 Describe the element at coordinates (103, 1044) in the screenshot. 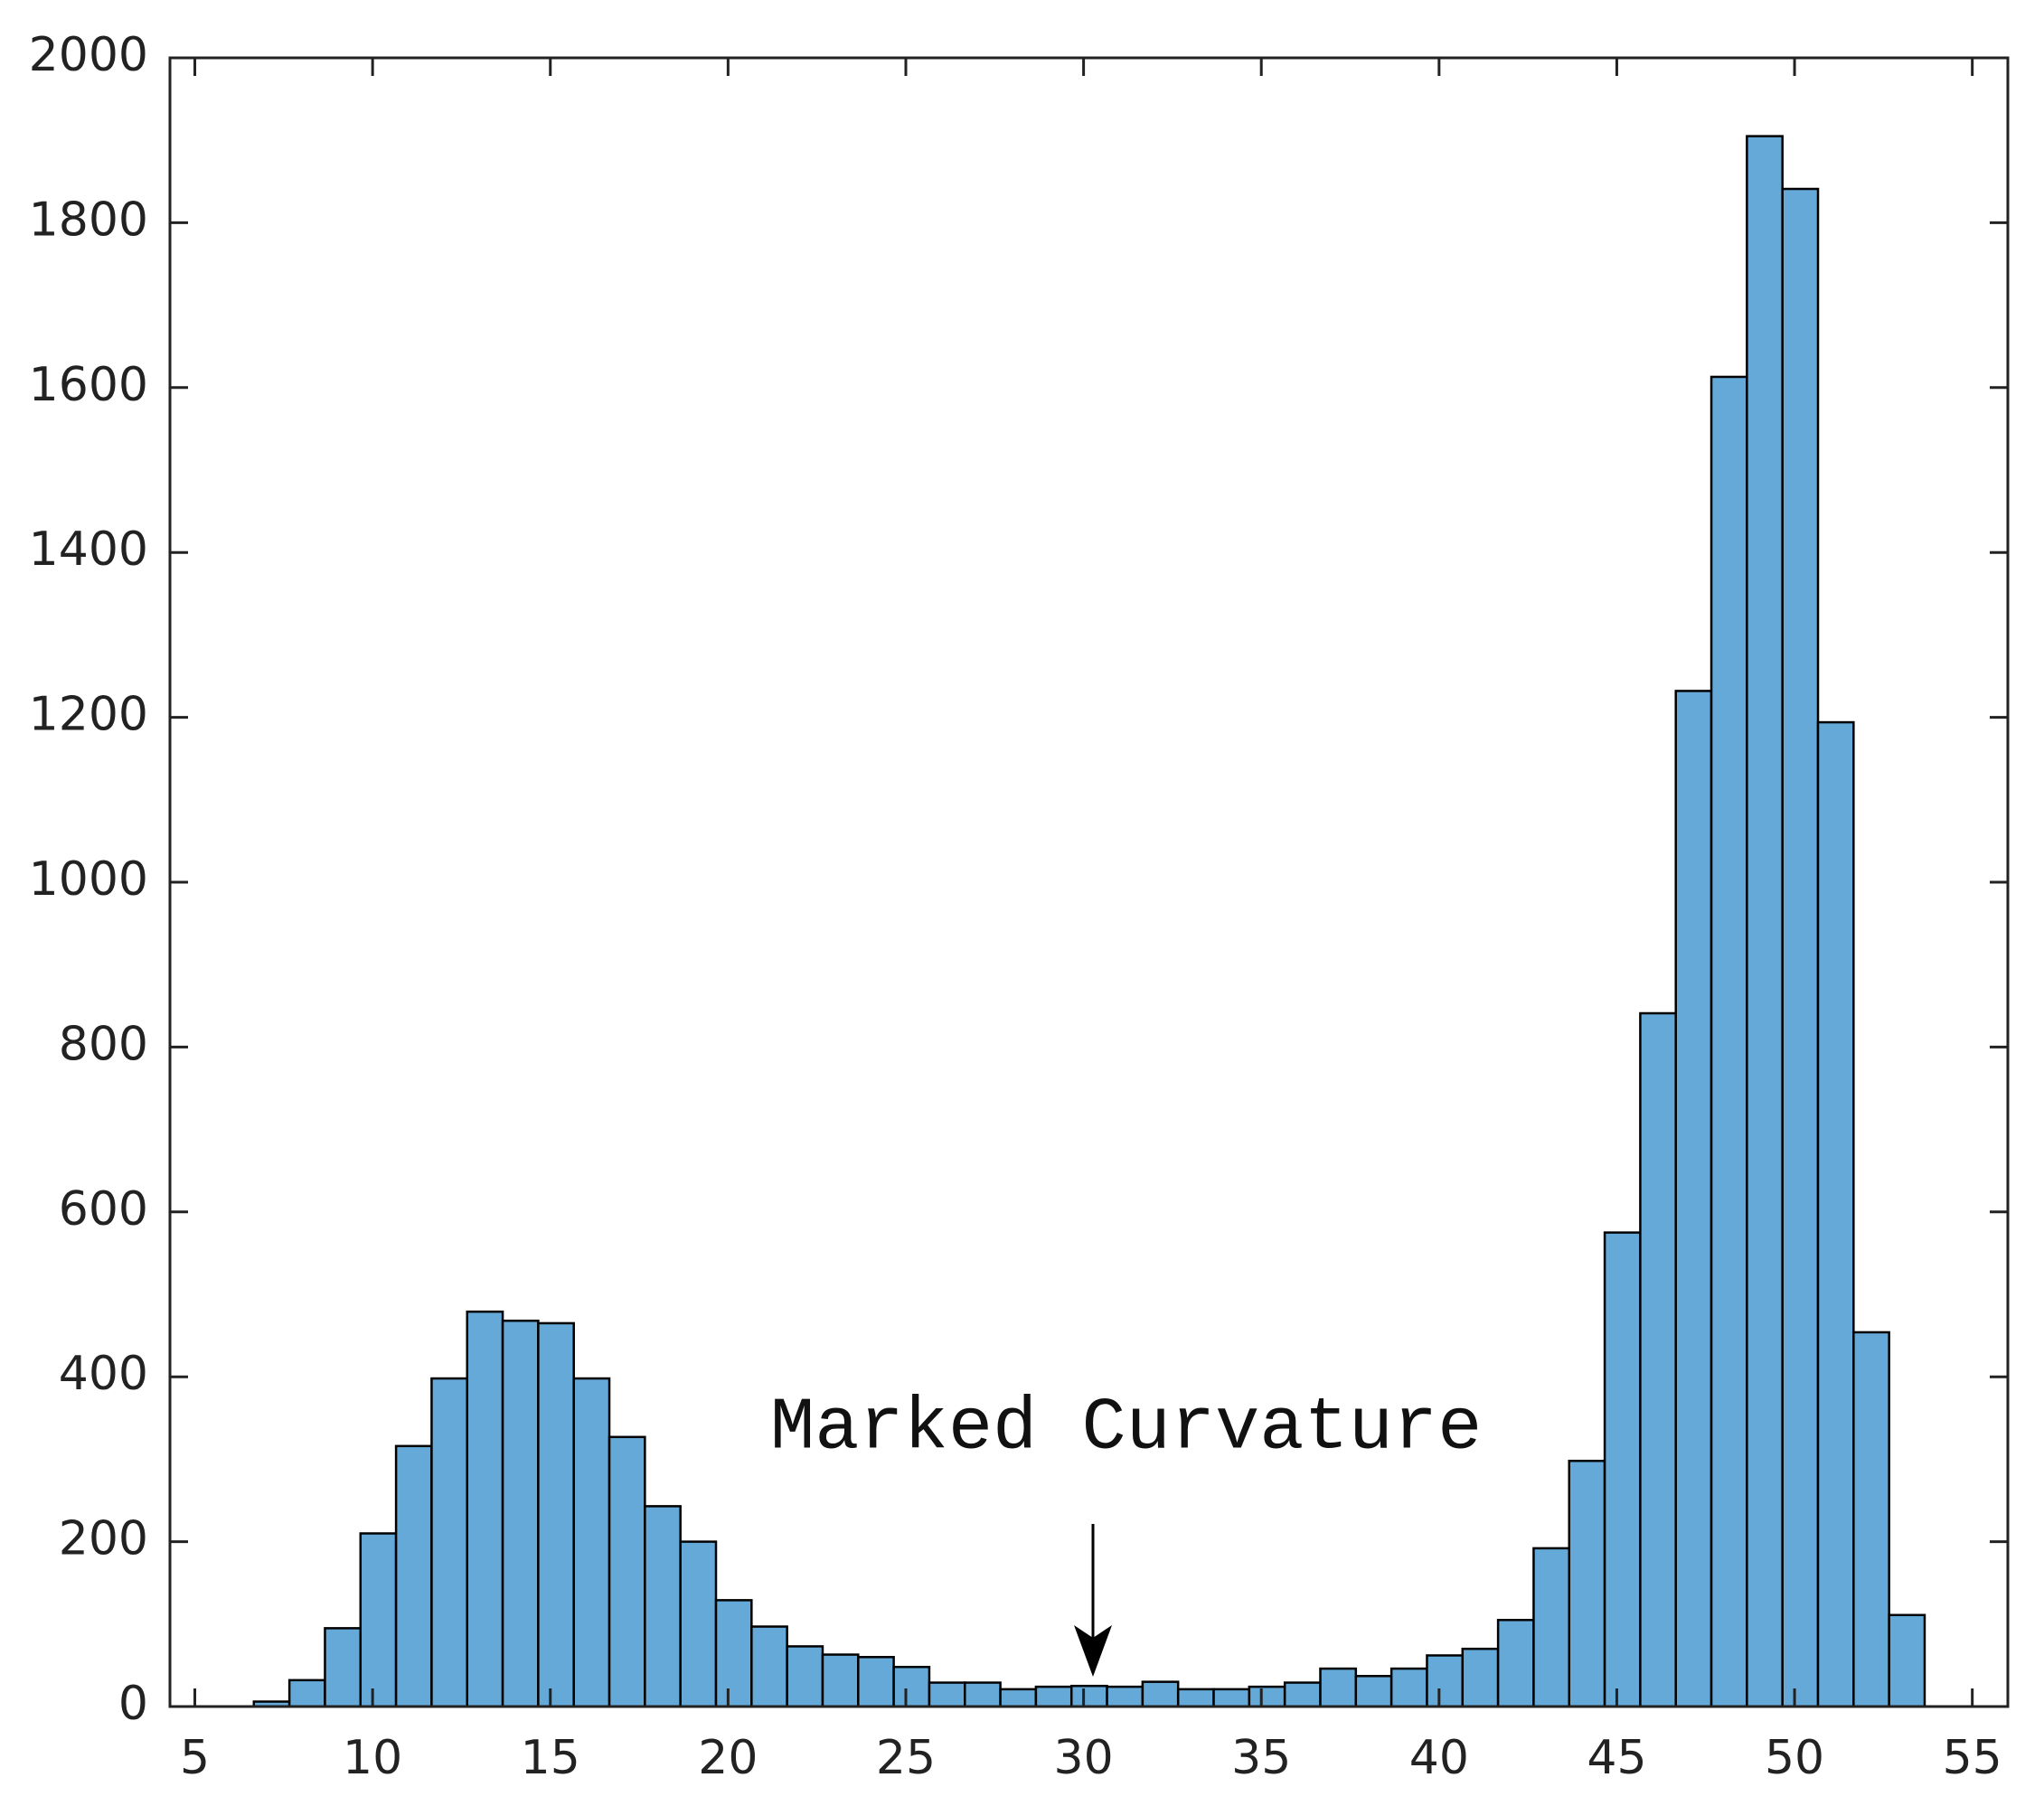

I see `y-tick-label: 800` at that location.